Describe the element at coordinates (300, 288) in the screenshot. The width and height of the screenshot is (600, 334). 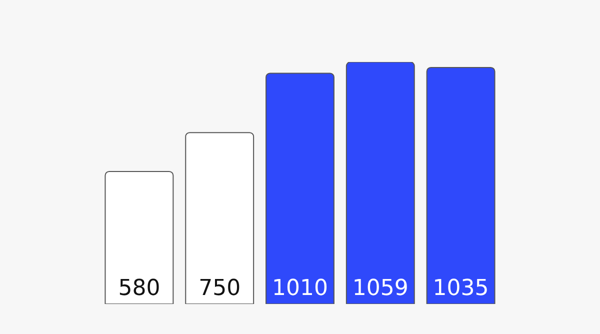
I see `data-label: 1010` at that location.